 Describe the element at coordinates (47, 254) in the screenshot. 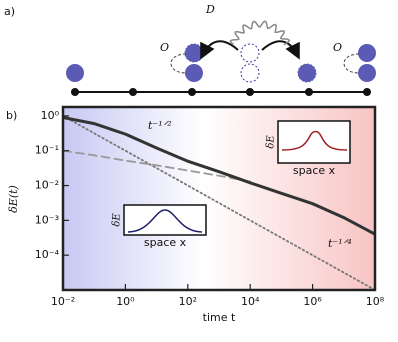

I see `y-tick-label: 10⁻⁴` at that location.